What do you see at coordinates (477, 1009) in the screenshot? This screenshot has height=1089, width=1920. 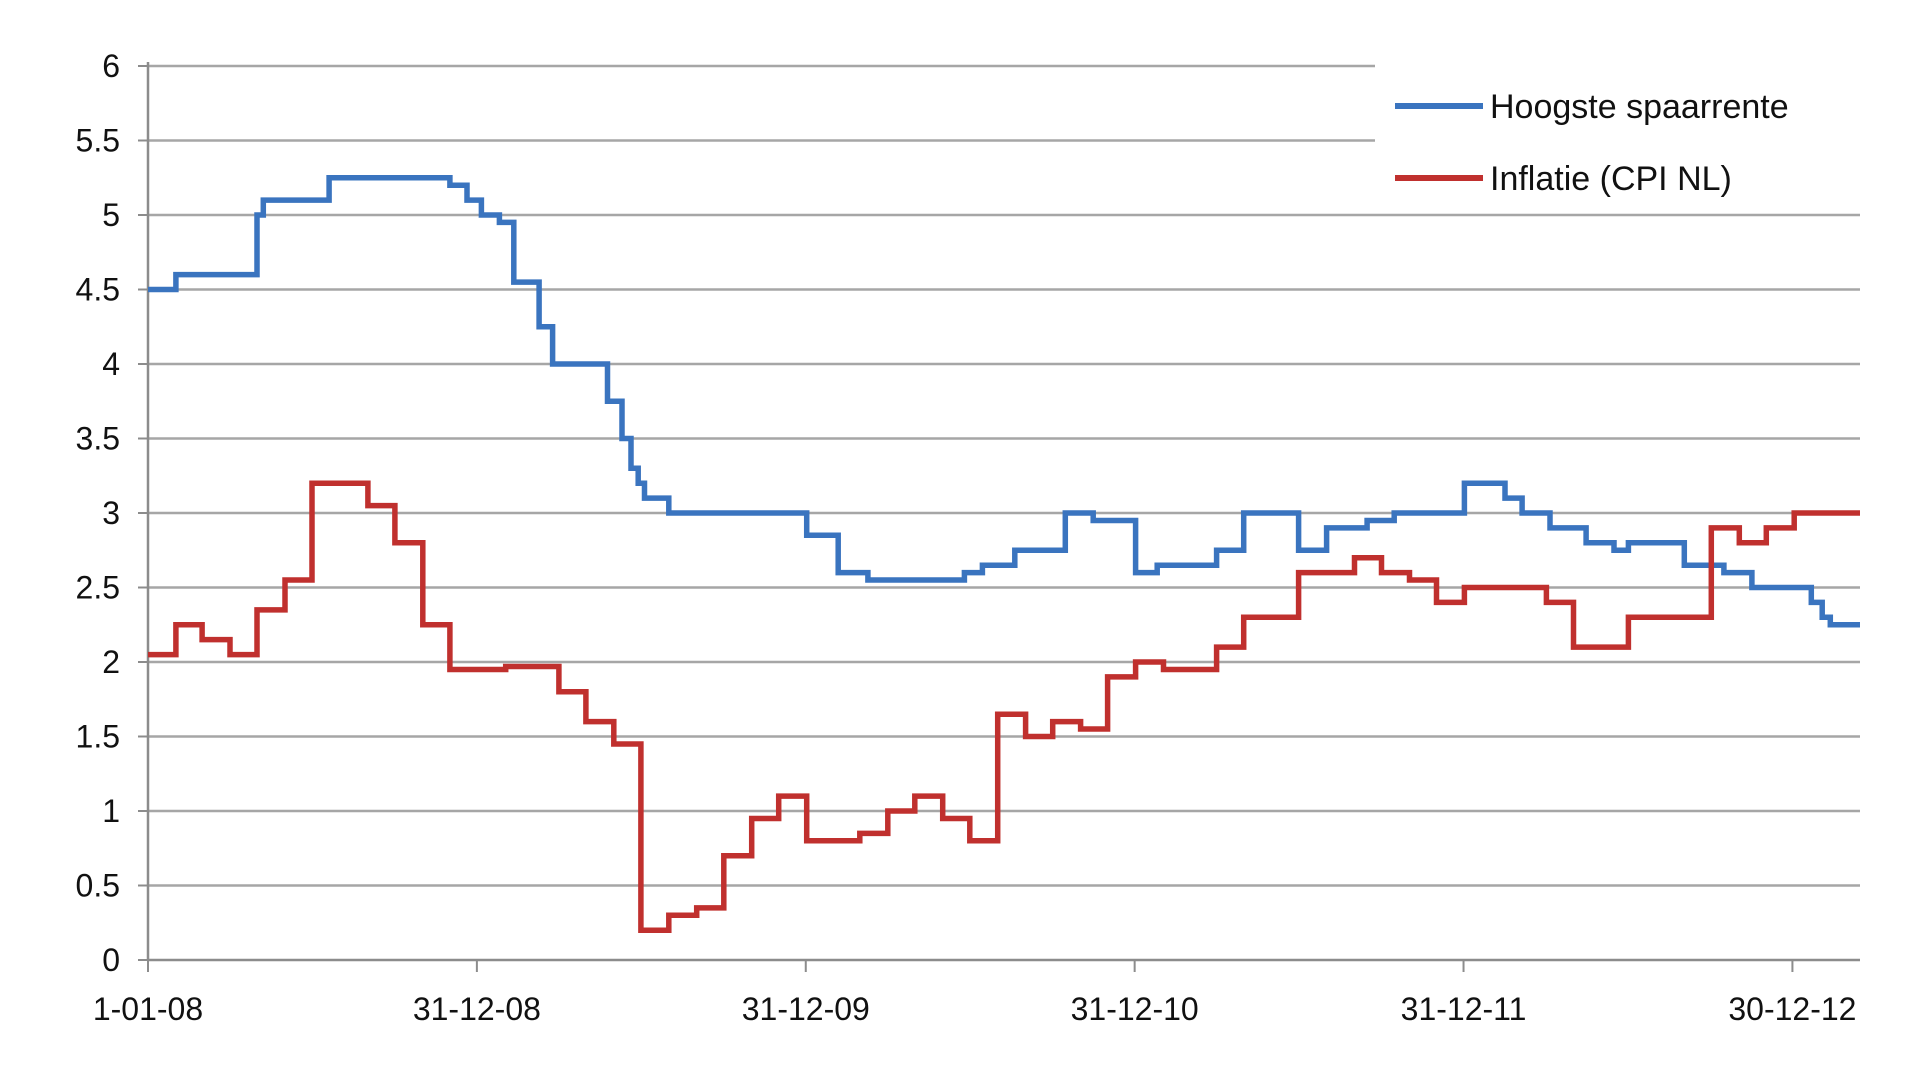 I see `x-tick-label: 31-12-08` at bounding box center [477, 1009].